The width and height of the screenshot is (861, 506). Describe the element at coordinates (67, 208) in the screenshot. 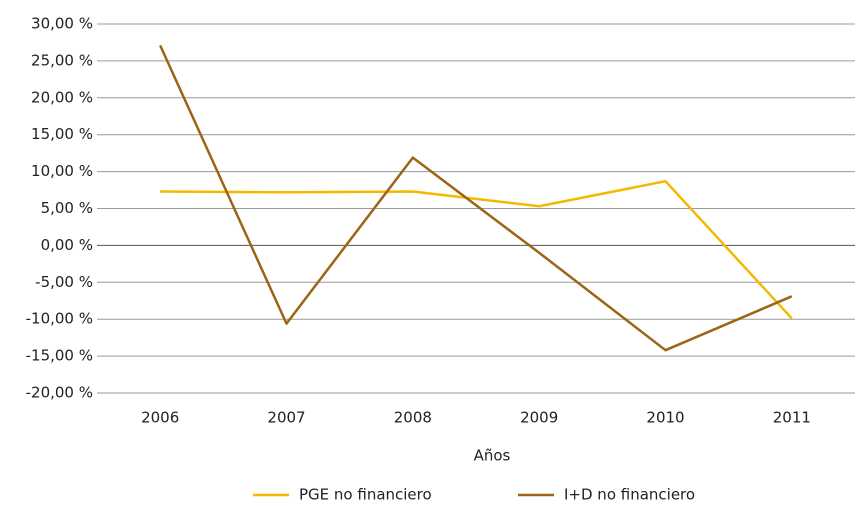

I see `y-tick-label: 5,00 %` at that location.